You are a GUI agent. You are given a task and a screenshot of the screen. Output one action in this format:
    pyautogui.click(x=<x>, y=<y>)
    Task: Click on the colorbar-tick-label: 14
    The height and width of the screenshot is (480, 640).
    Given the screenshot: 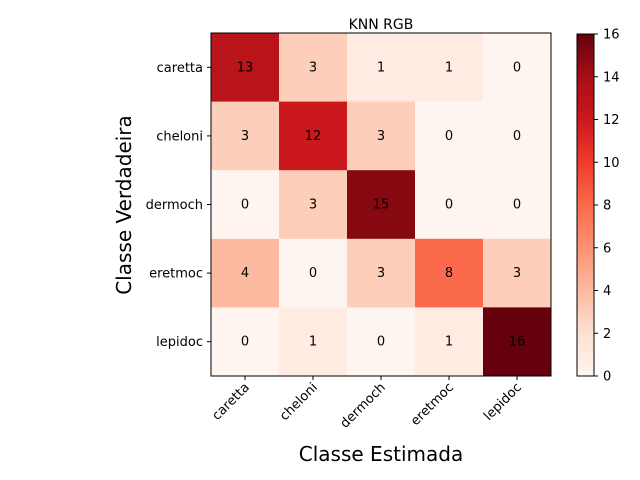 What is the action you would take?
    pyautogui.click(x=611, y=77)
    